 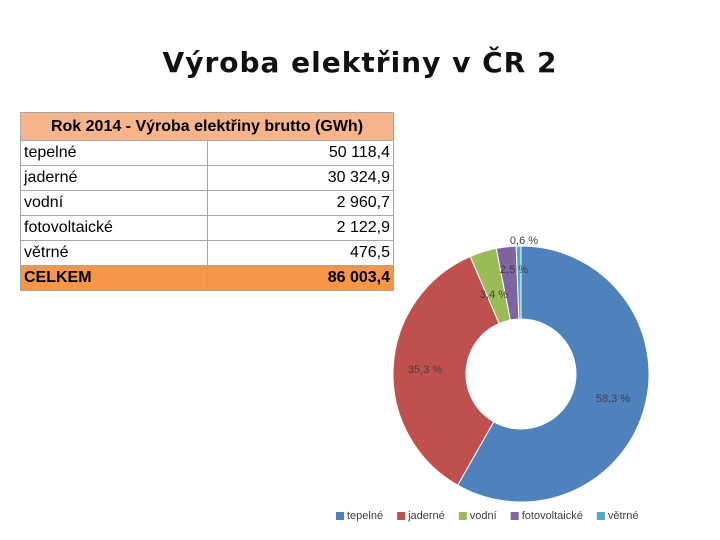 I want to click on slide-title: Výroba elektřiny v ČR 2, so click(x=360, y=62).